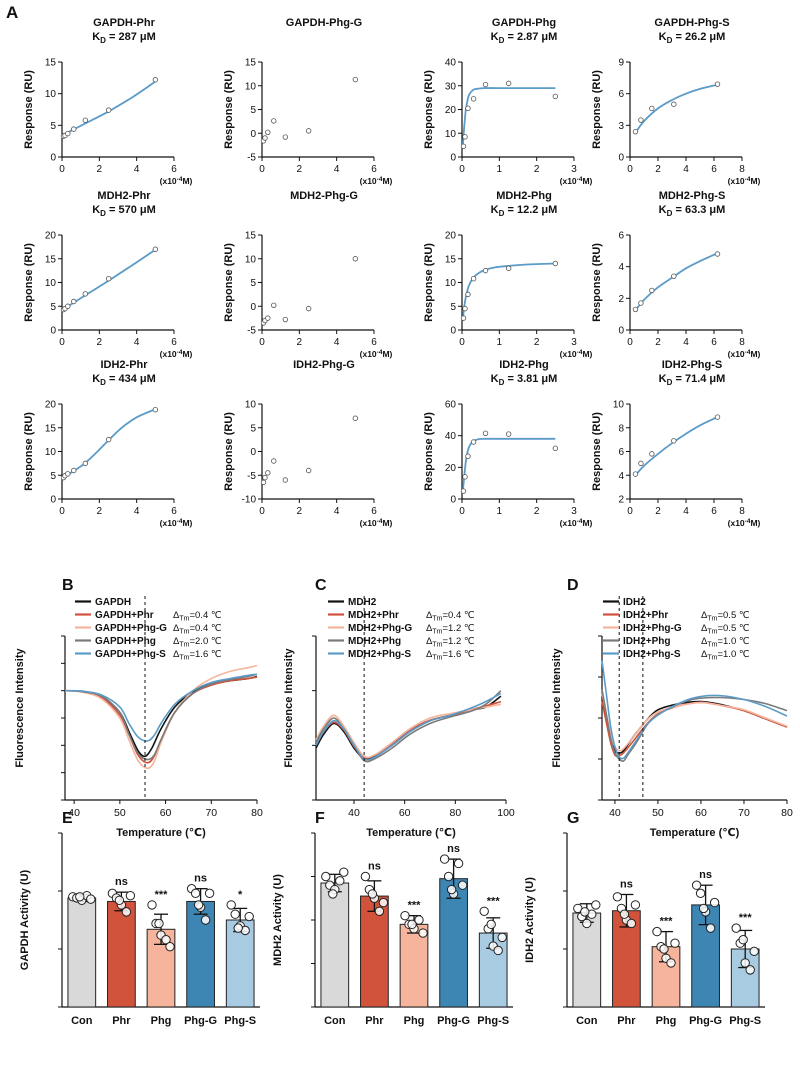 This screenshot has width=800, height=1078. Describe the element at coordinates (455, 813) in the screenshot. I see `x-tick-label: 80` at that location.